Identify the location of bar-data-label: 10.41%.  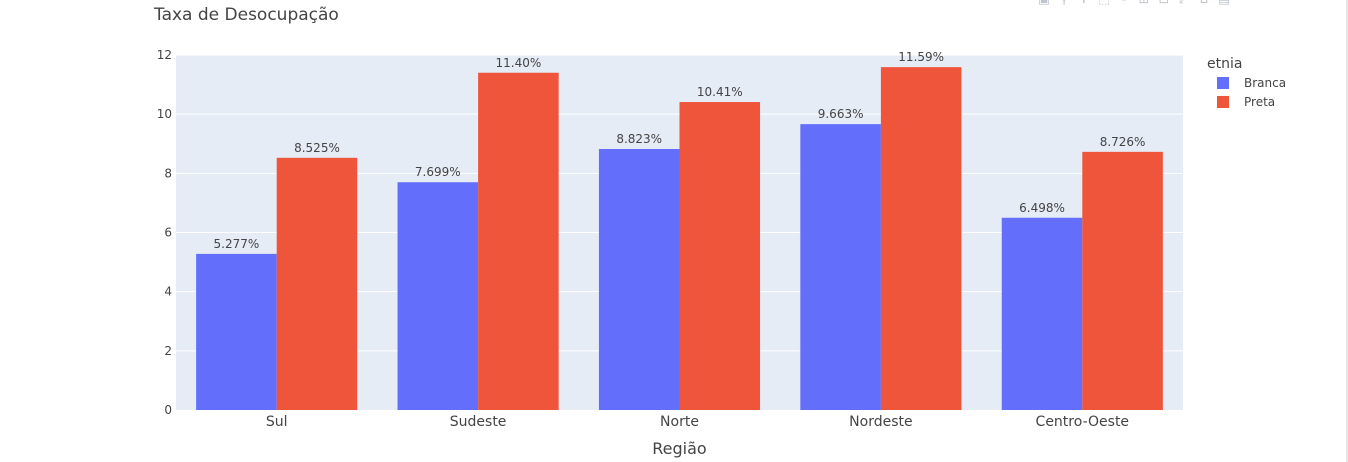
(720, 92).